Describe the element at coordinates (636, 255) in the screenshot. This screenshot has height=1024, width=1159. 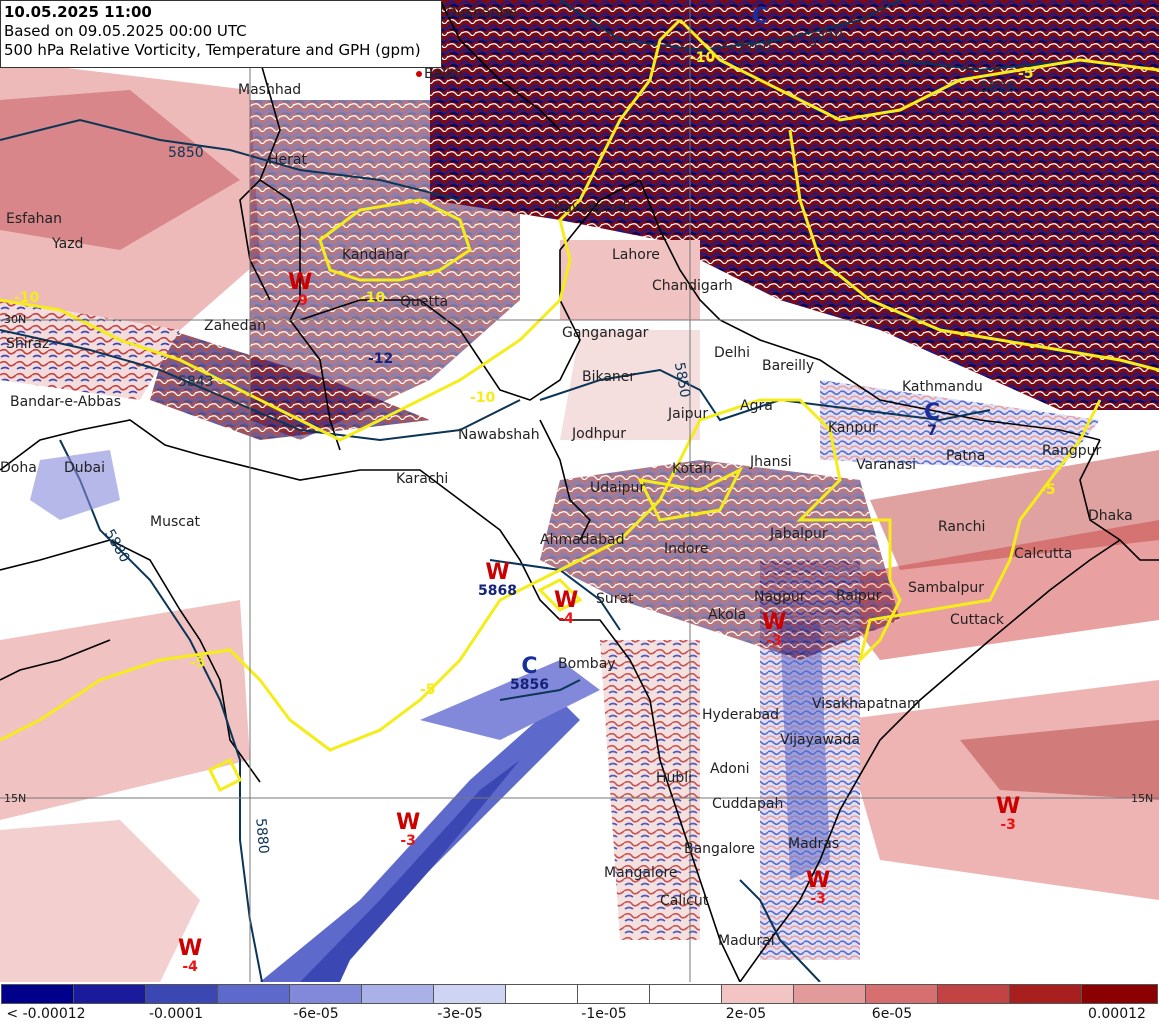
I see `city-label: Lahore` at that location.